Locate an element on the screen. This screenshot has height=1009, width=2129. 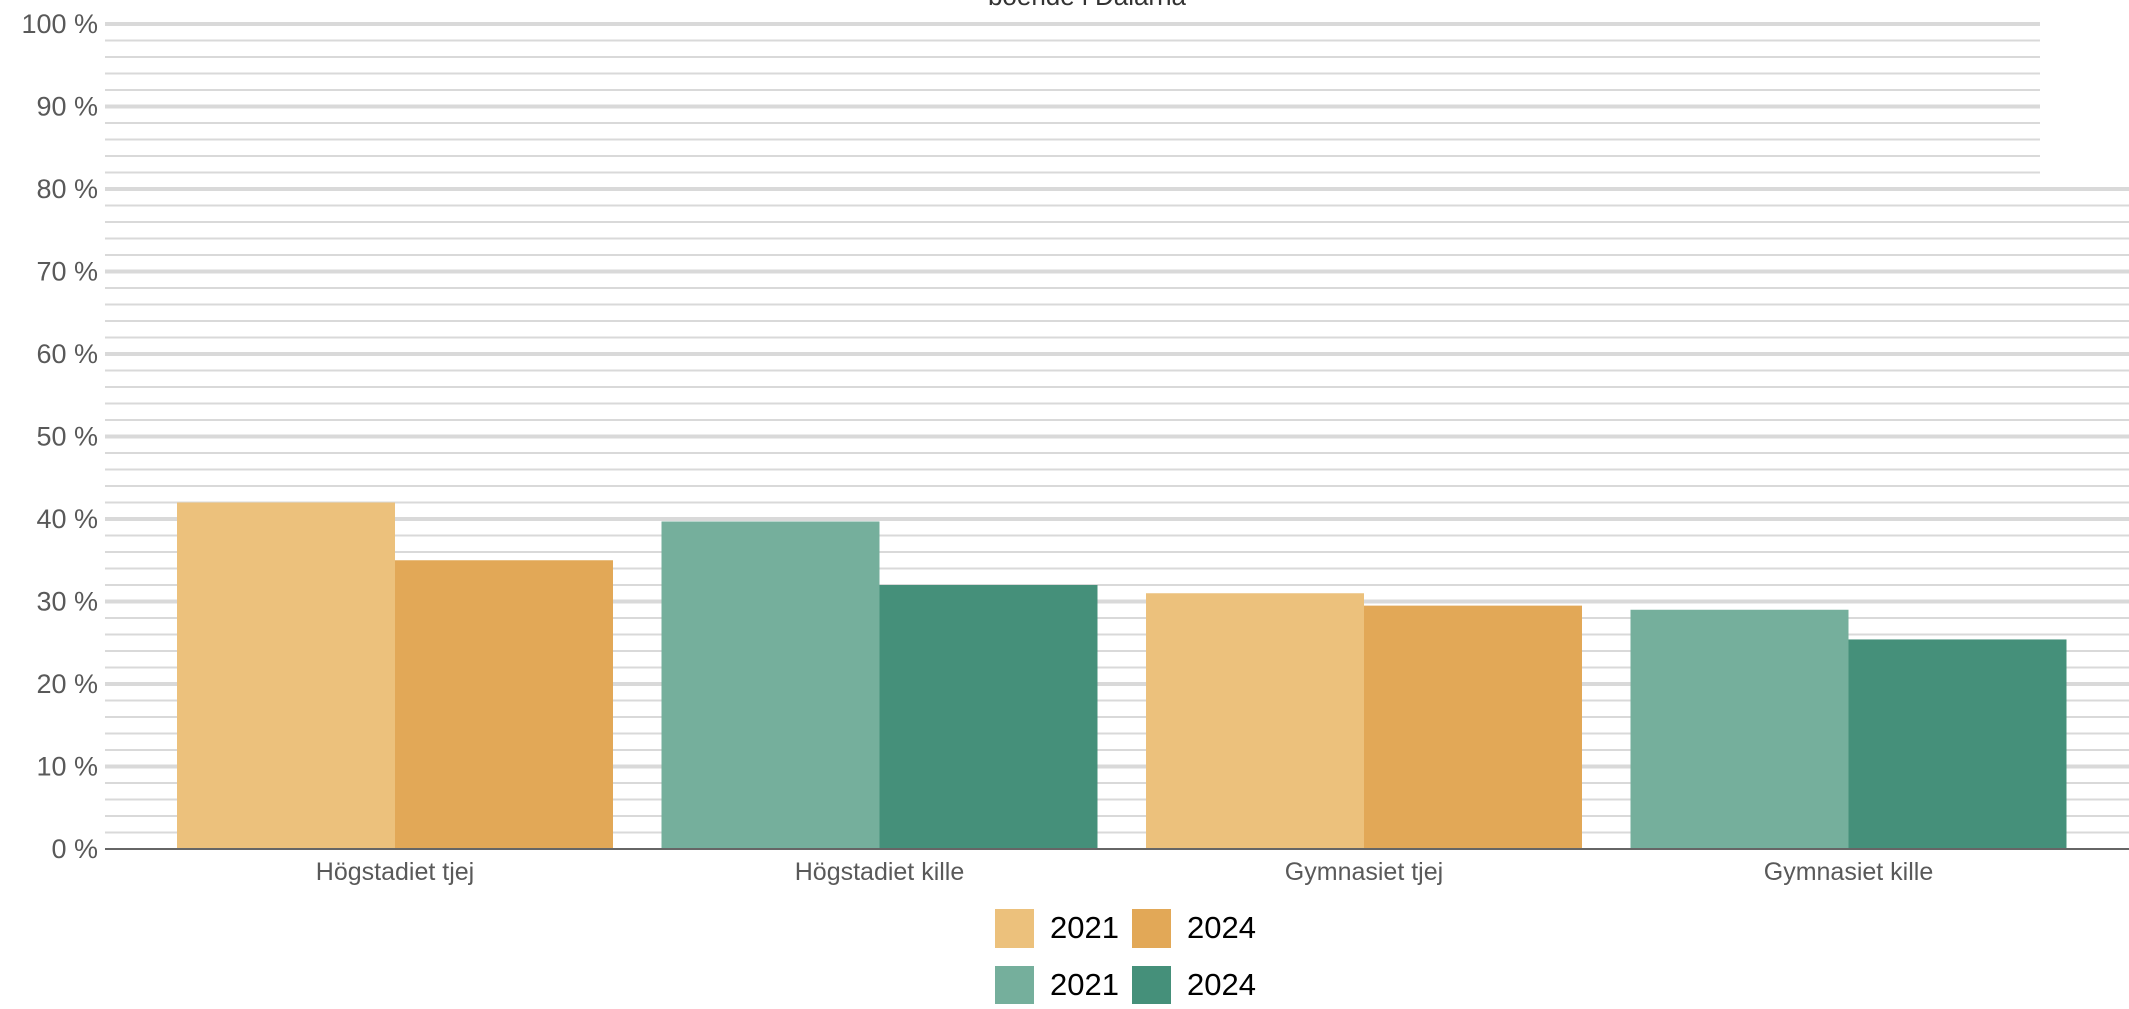
y-tick-label: 30 % is located at coordinates (67, 602).